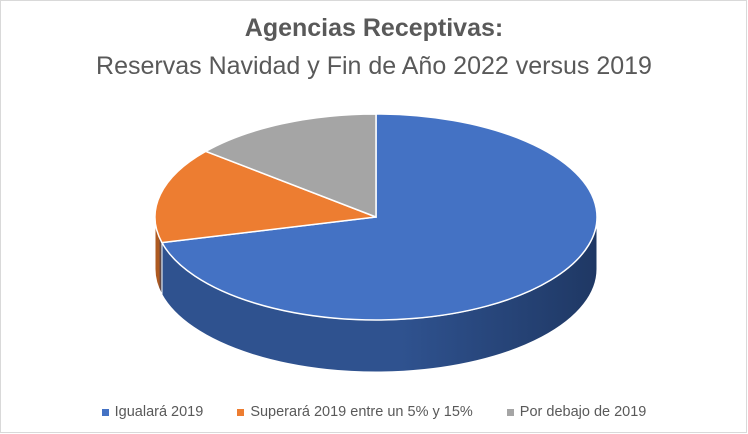  I want to click on legend-label-por-debajo: Por debajo de 2019, so click(583, 412).